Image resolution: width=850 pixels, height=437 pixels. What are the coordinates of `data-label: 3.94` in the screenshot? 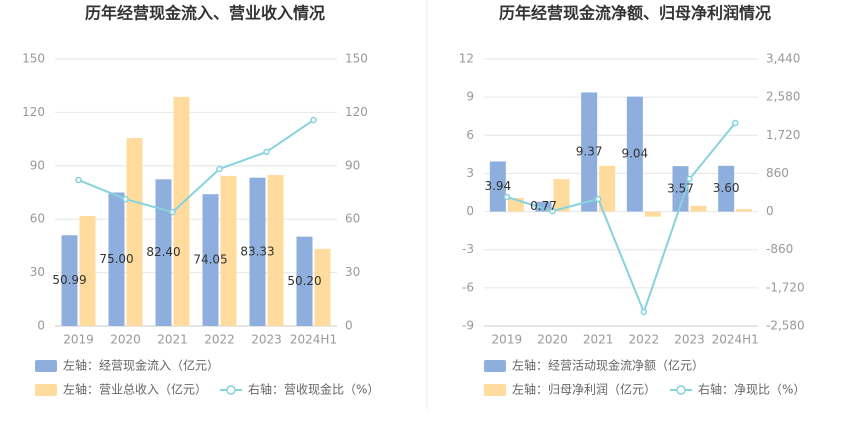 It's located at (497, 186).